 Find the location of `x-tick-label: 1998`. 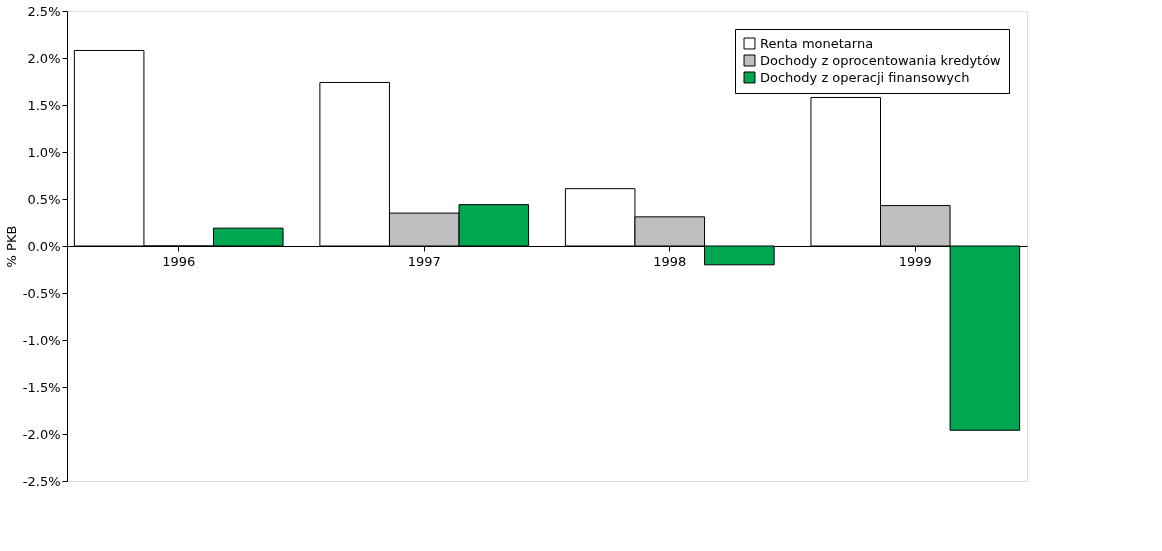

x-tick-label: 1998 is located at coordinates (670, 261).